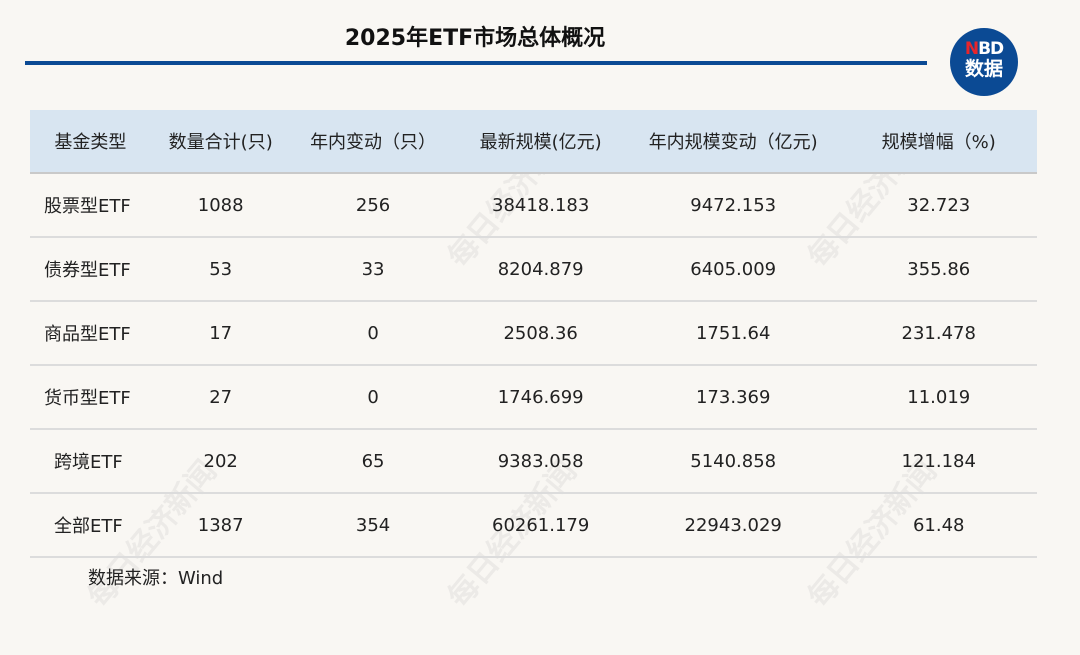 This screenshot has height=655, width=1080. I want to click on column-header: 数量合计(只), so click(220, 142).